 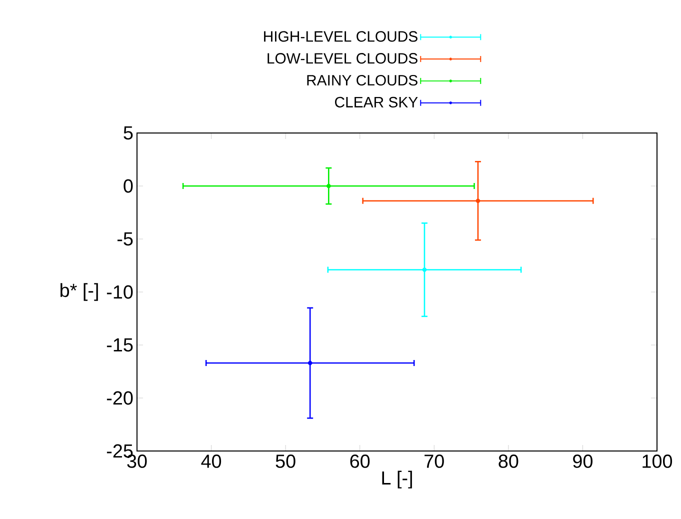 I want to click on y-tick-label: 0, so click(x=128, y=186).